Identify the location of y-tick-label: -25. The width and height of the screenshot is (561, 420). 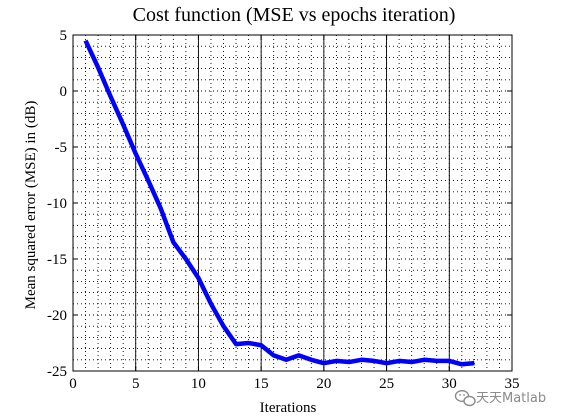
(57, 372).